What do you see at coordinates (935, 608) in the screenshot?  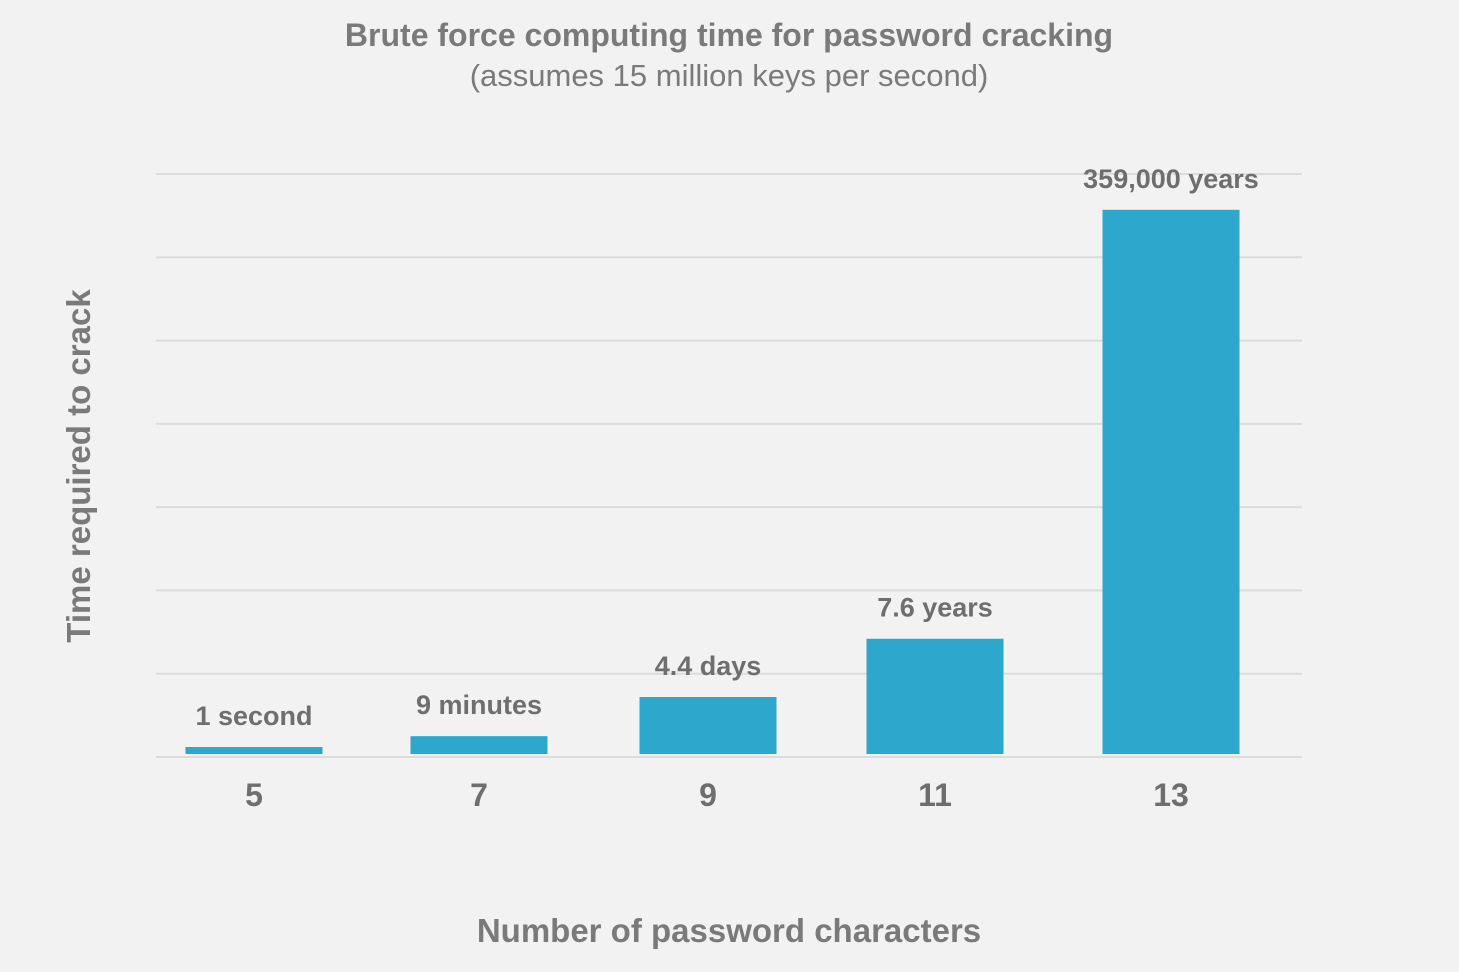 I see `data-label-11: 7.6 years` at bounding box center [935, 608].